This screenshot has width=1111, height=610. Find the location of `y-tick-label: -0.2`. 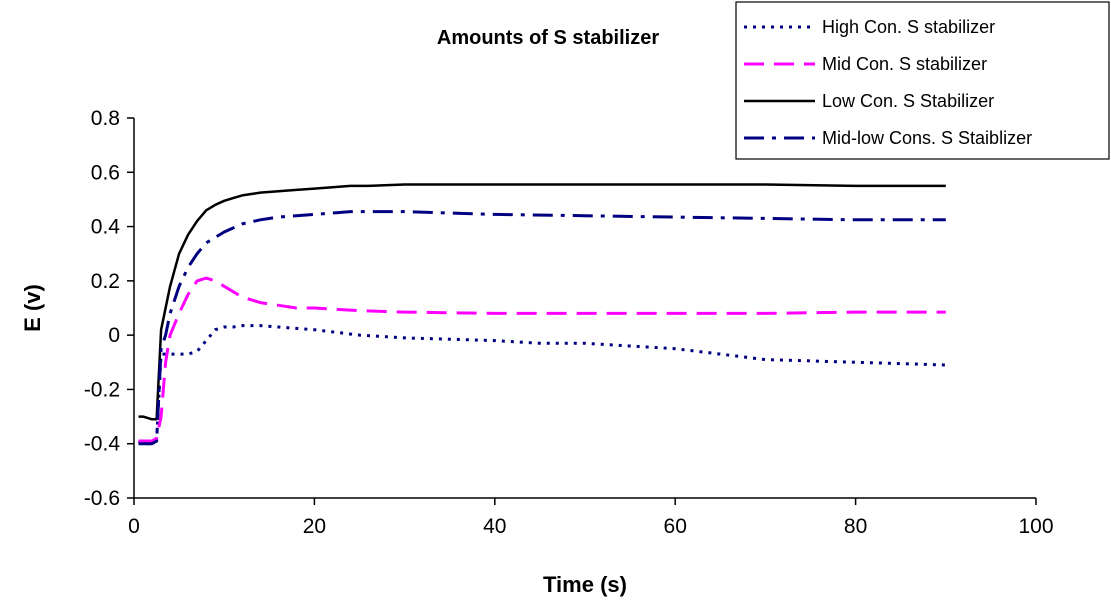

y-tick-label: -0.2 is located at coordinates (102, 389).